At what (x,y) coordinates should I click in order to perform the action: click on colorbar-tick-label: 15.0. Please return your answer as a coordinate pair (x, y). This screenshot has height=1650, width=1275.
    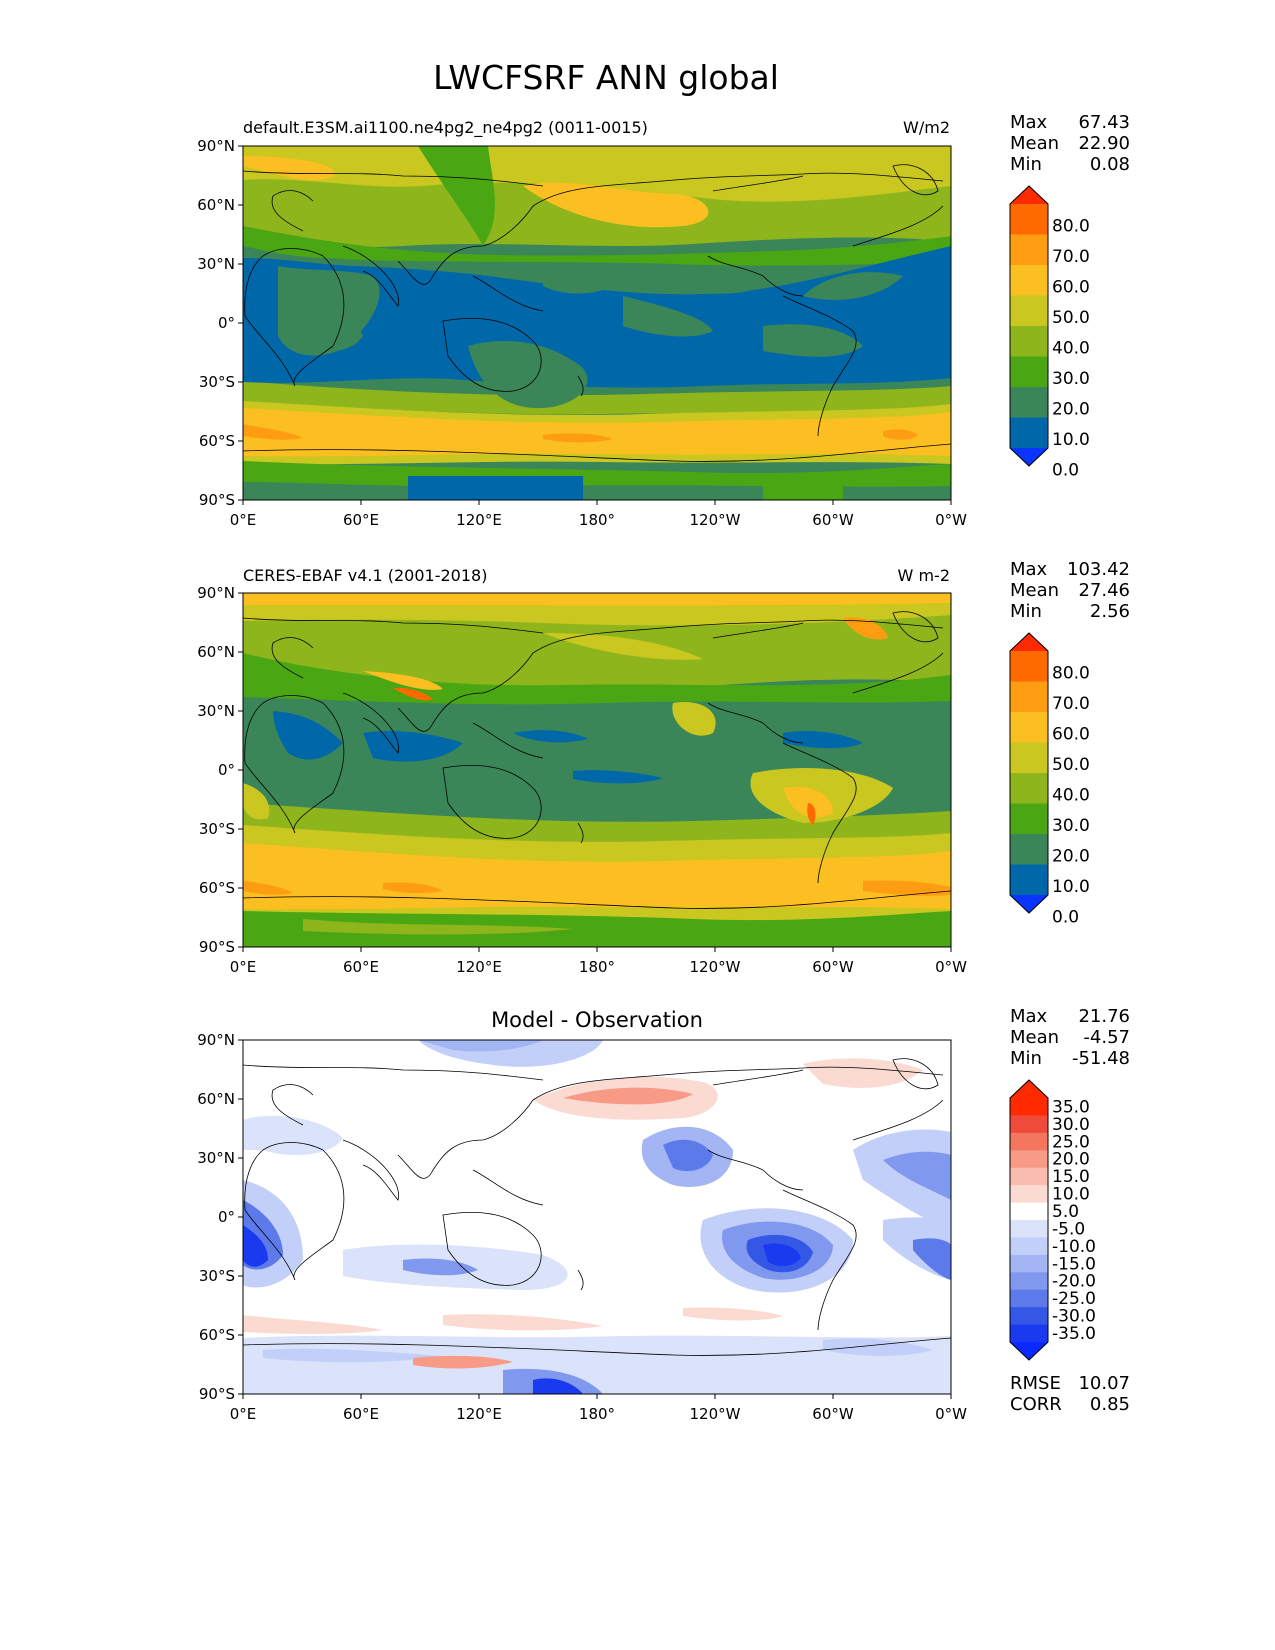
    Looking at the image, I should click on (1071, 1177).